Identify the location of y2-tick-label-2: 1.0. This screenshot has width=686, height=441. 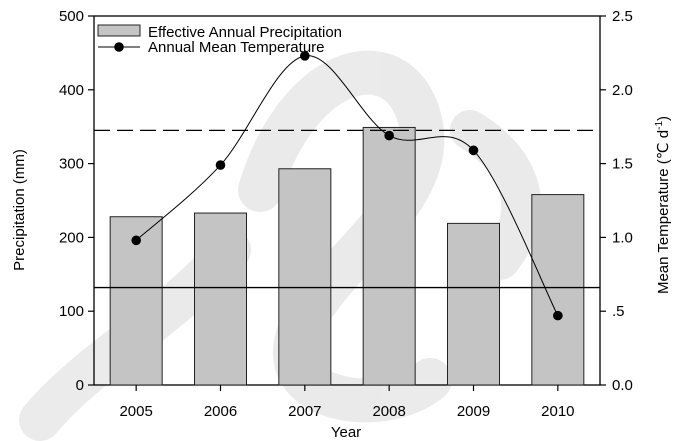
(622, 237).